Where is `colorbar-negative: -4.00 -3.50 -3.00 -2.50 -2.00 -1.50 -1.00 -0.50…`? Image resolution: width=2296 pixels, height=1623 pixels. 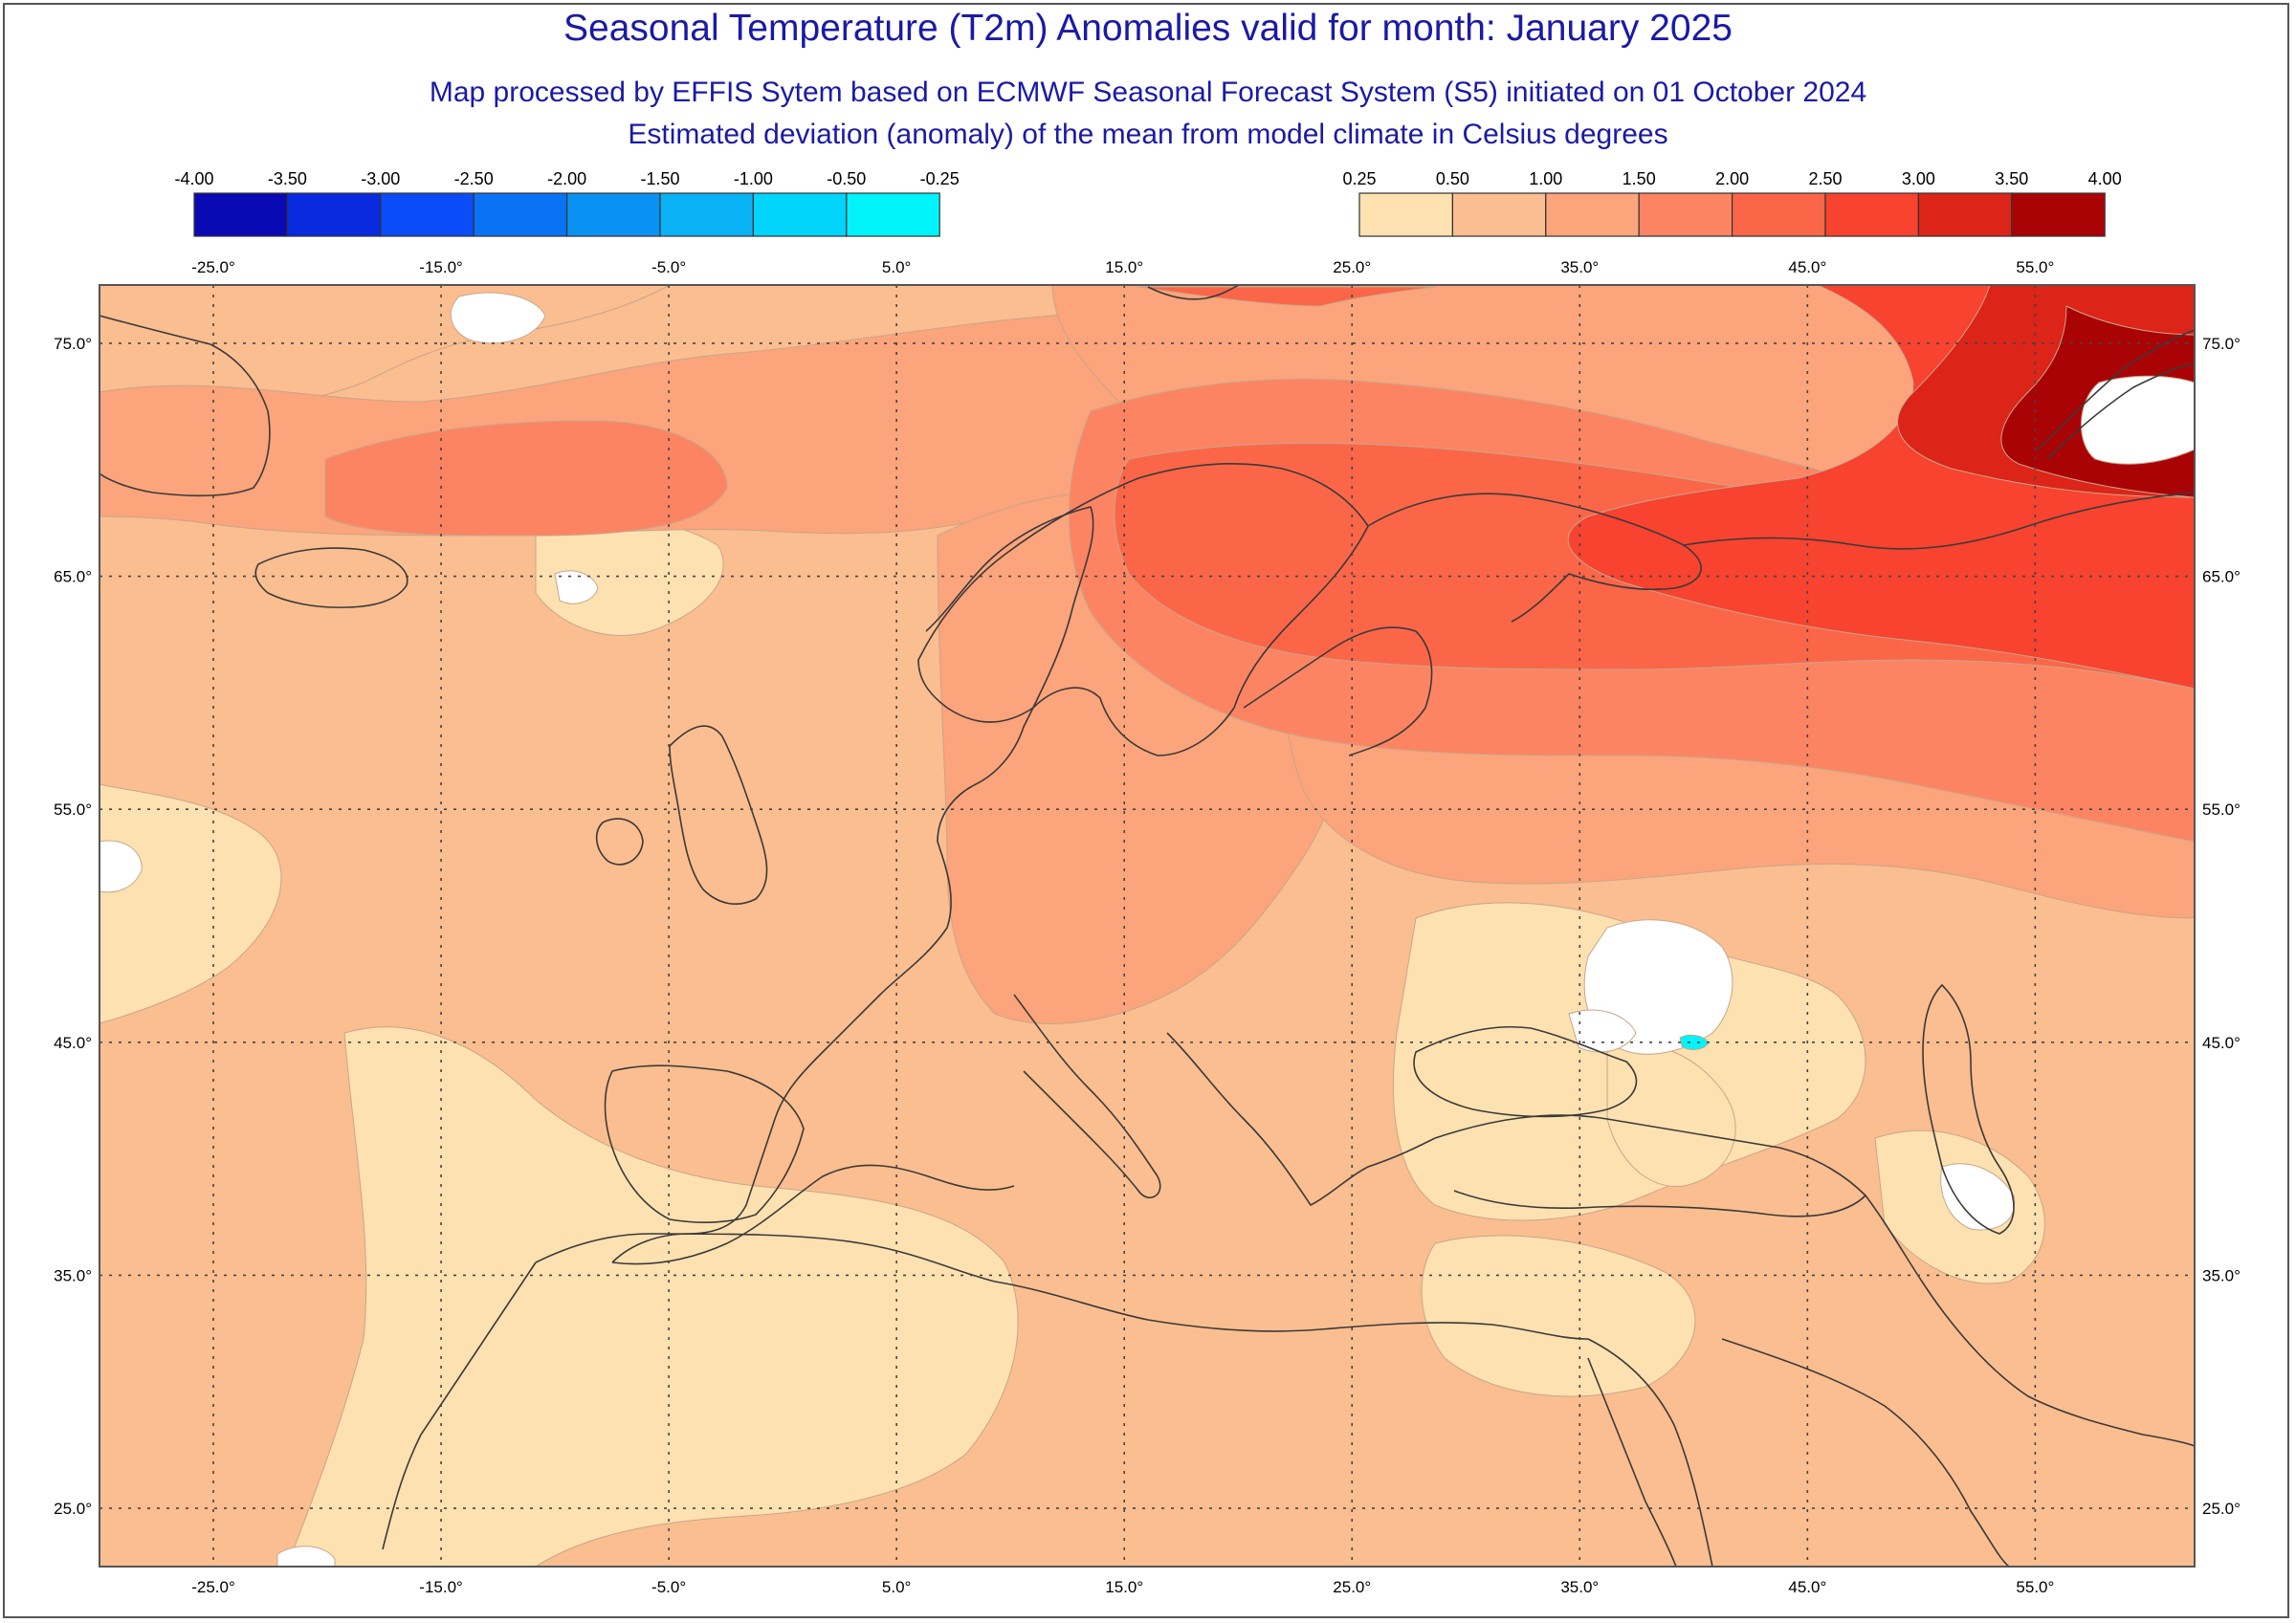
colorbar-negative: -4.00 -3.50 -3.00 -2.50 -2.00 -1.50 -1.00 -0.50… is located at coordinates (567, 203).